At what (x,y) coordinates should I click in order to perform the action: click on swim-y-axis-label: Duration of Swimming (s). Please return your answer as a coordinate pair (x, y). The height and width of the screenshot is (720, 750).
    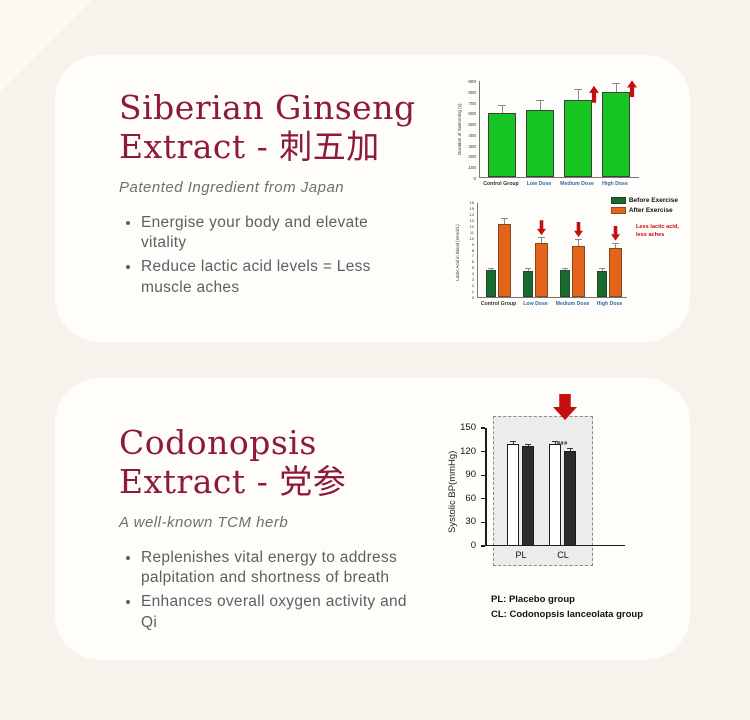
    Looking at the image, I should click on (459, 129).